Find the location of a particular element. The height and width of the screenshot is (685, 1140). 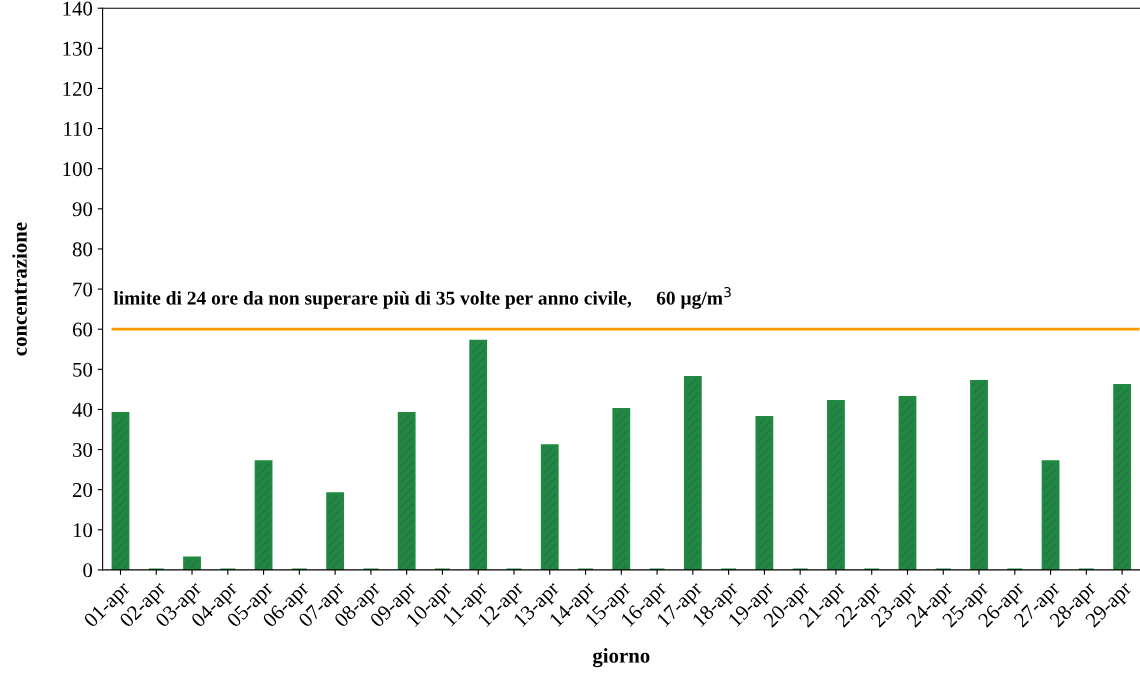

y-tick-label: 60 is located at coordinates (82, 329).